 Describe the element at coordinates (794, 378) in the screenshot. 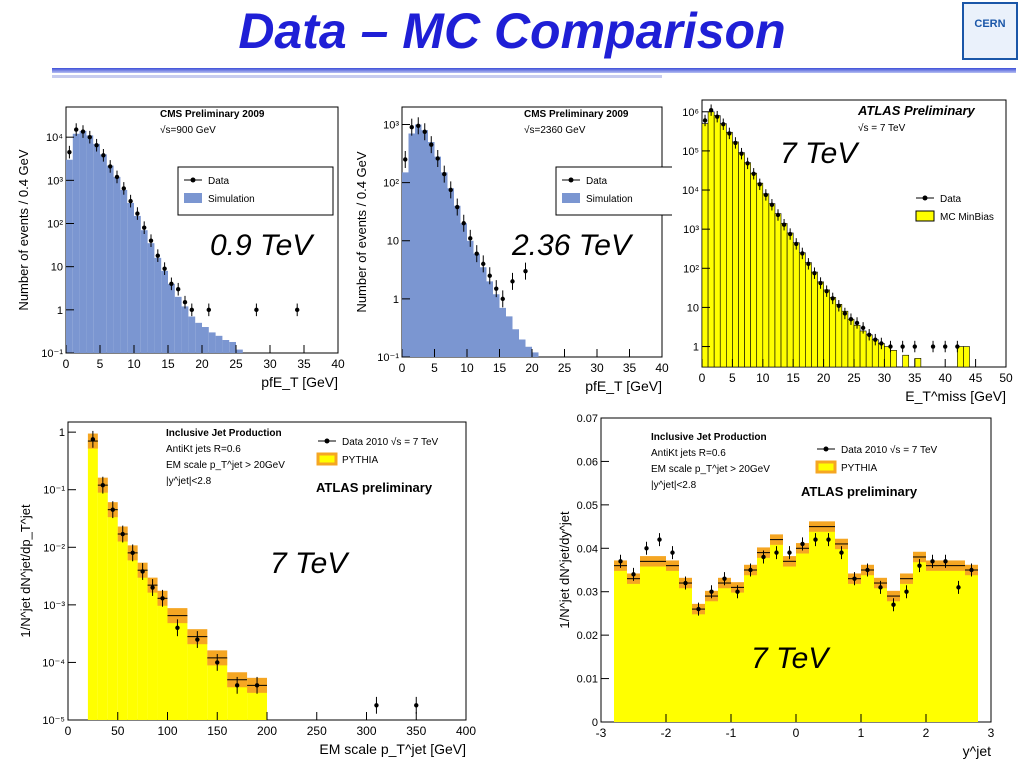

I see `x-tick-label: 15` at that location.